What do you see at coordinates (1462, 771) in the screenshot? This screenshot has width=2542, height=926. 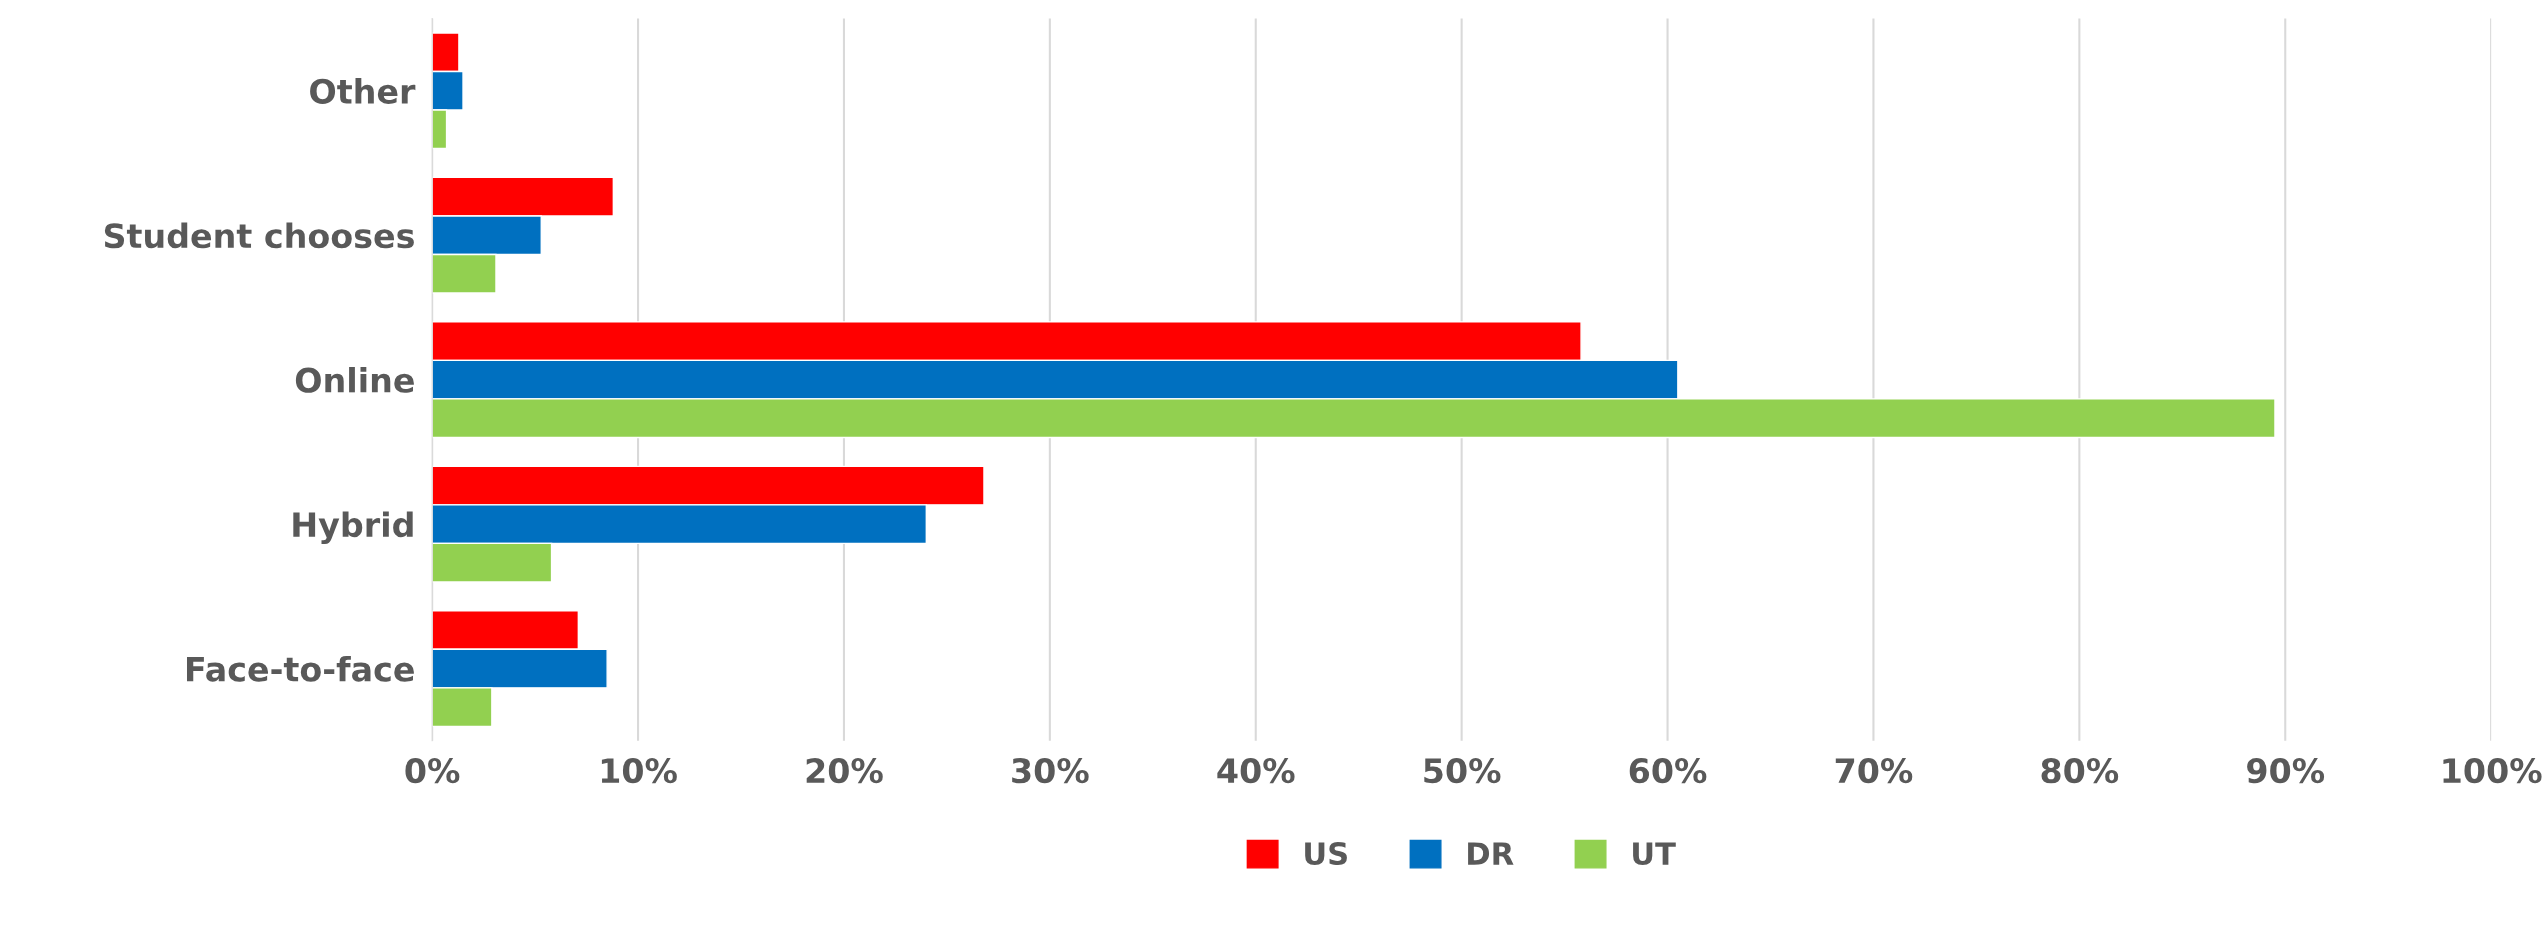 I see `x-tick-label: 50%` at bounding box center [1462, 771].